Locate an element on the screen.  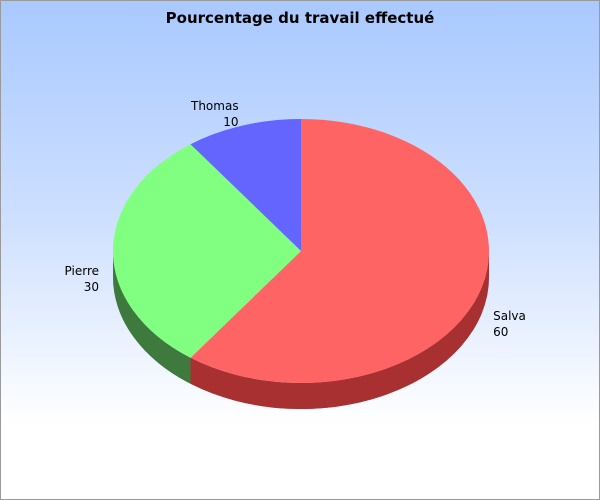
chart-title: Pourcentage du travail effectué is located at coordinates (300, 18).